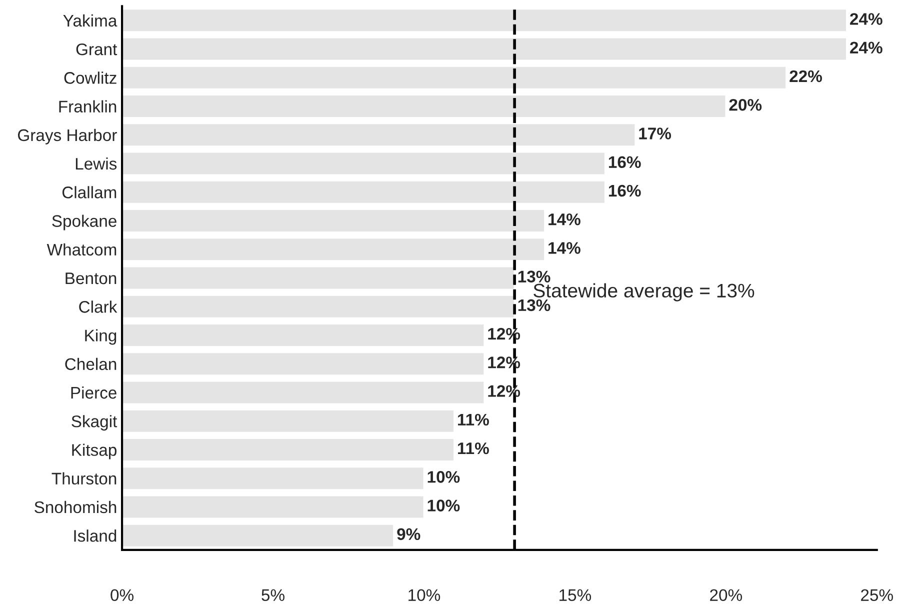 This screenshot has height=611, width=904. I want to click on y-tick-label: Grays Harbor, so click(67, 136).